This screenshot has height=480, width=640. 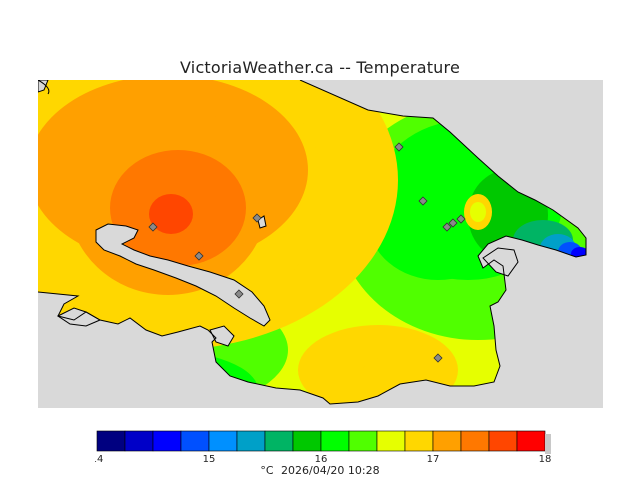 What do you see at coordinates (99, 459) in the screenshot?
I see `legend-tick-label: 14` at bounding box center [99, 459].